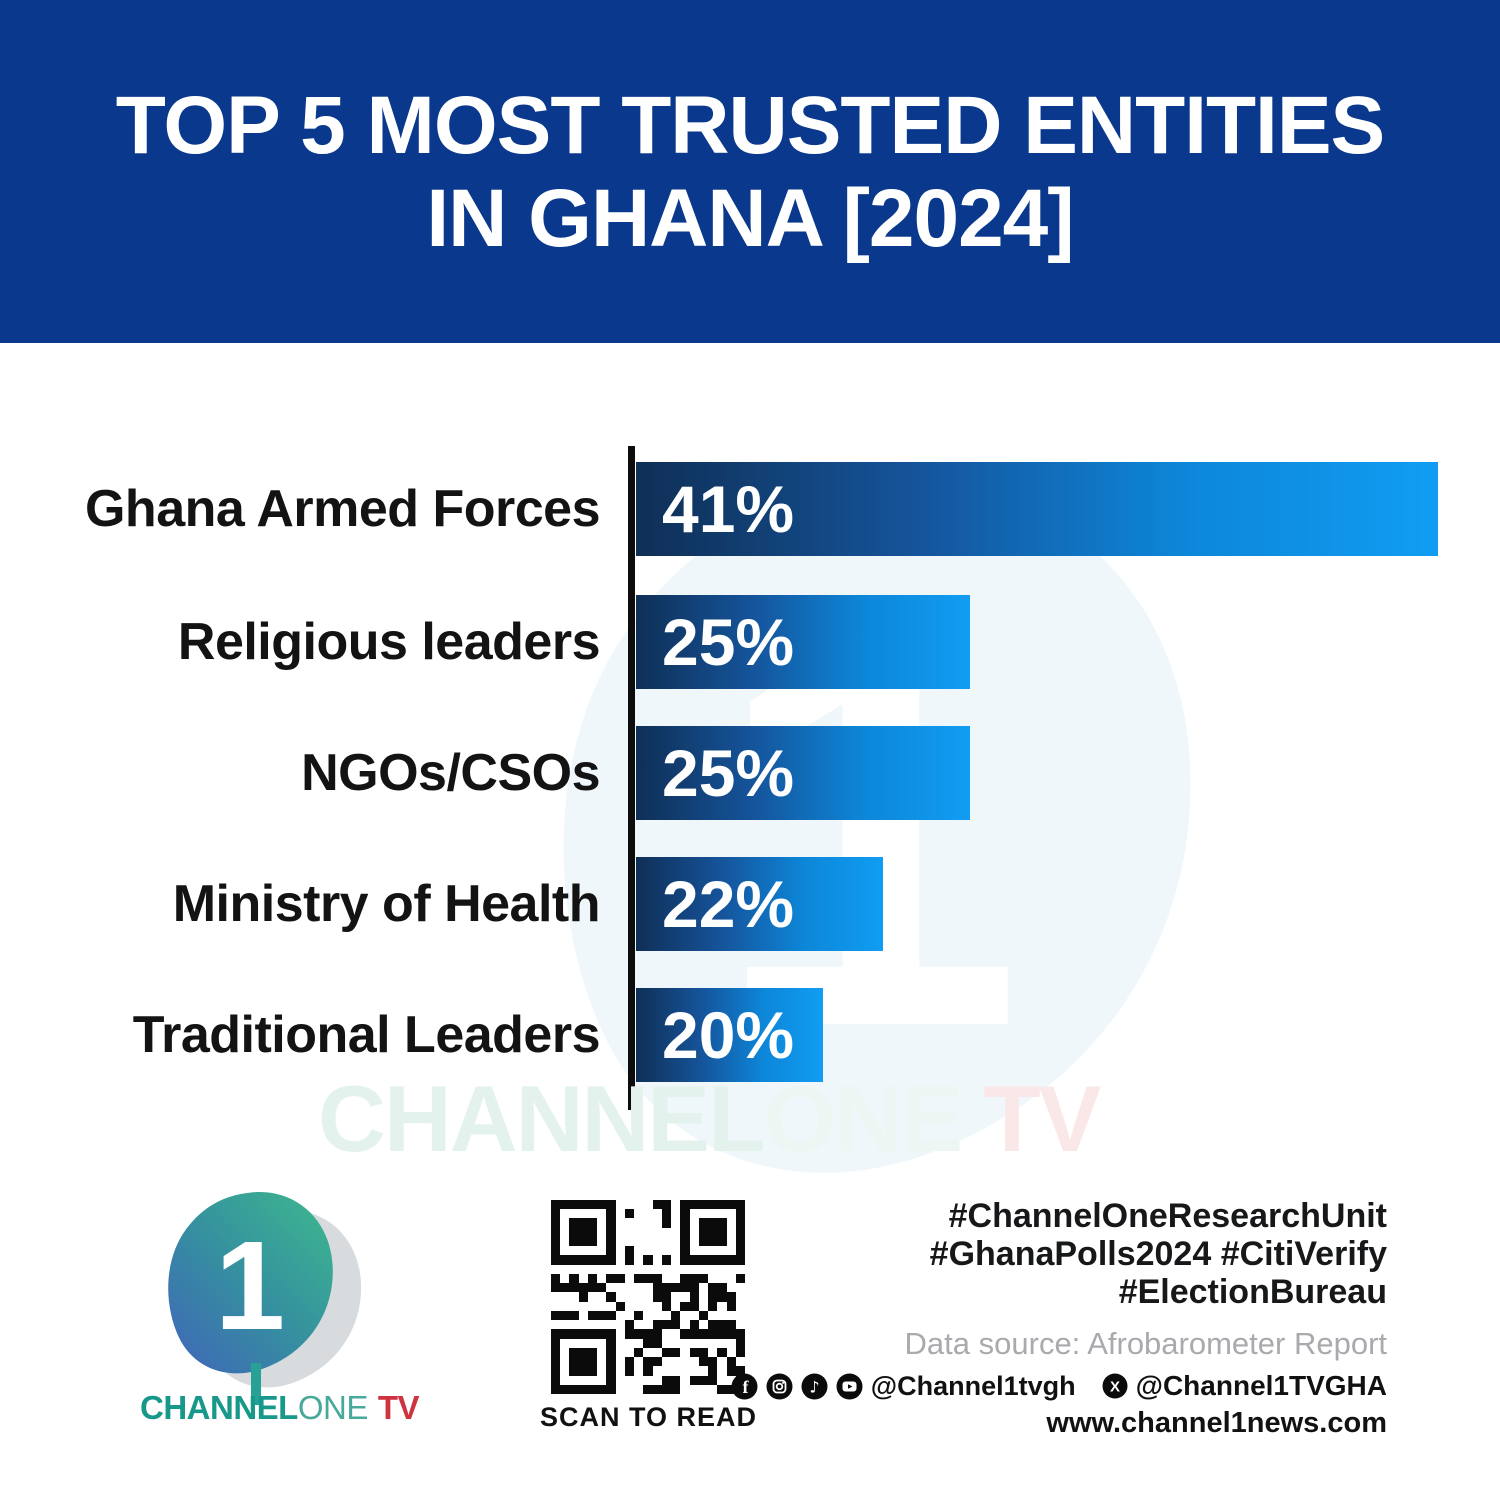 This screenshot has width=1500, height=1500. What do you see at coordinates (333, 1407) in the screenshot?
I see `logo-wordmark-one: ONE` at bounding box center [333, 1407].